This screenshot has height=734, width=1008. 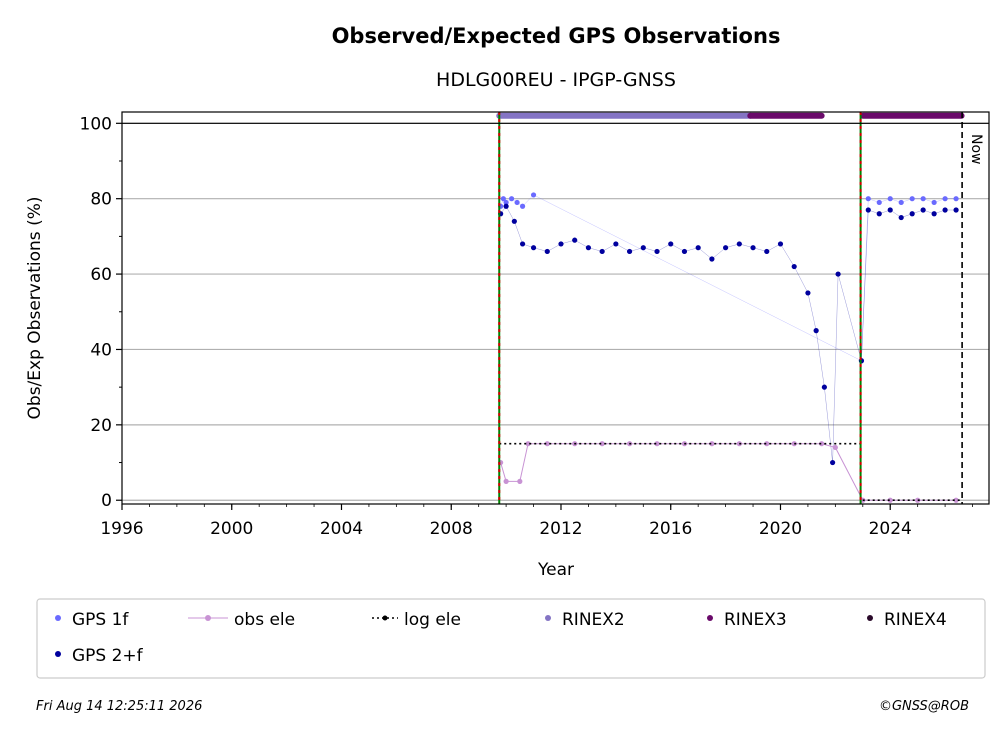 What do you see at coordinates (728, 472) in the screenshot?
I see `series-obs-ele-line` at bounding box center [728, 472].